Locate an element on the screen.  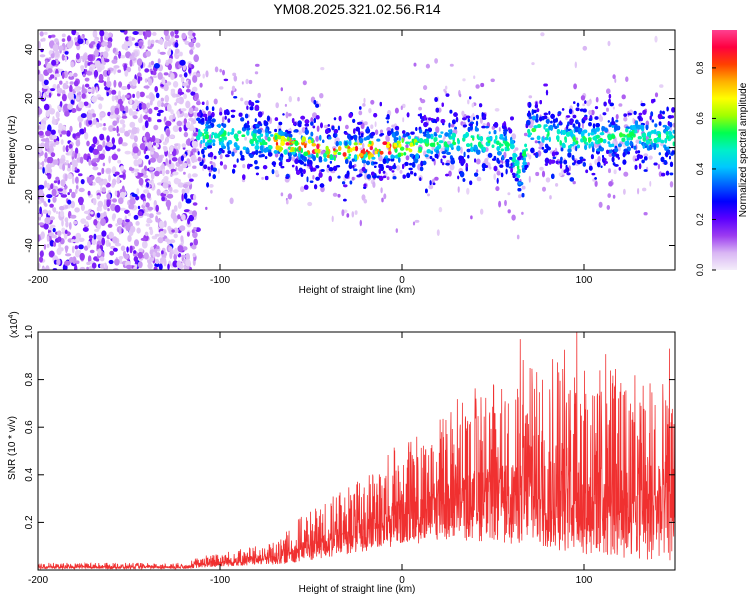
colorbar-ticks: 0.00.20.40.60.8 is located at coordinates (705, 169).